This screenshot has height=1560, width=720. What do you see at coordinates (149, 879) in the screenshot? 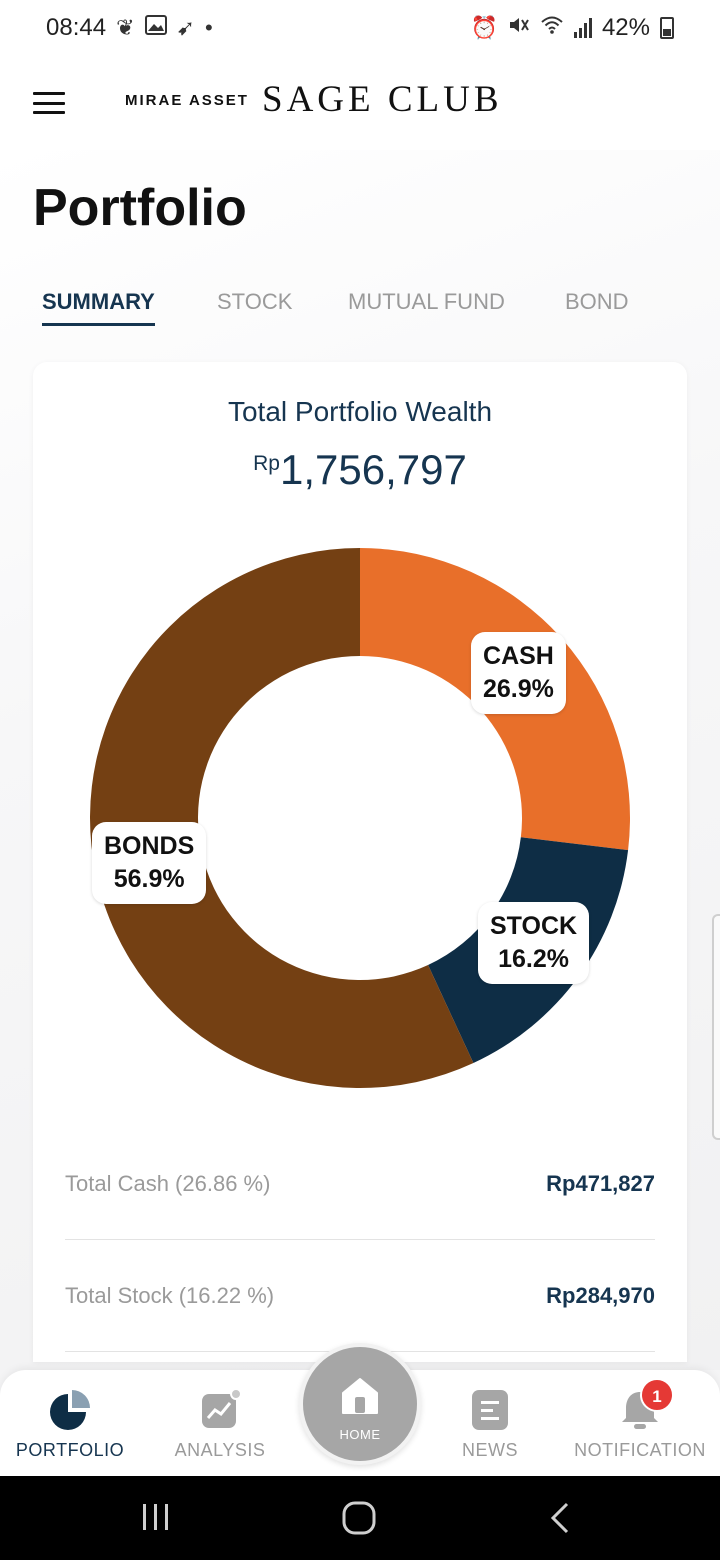
I see `slice-label-bonds-value: 56.9%` at bounding box center [149, 879].